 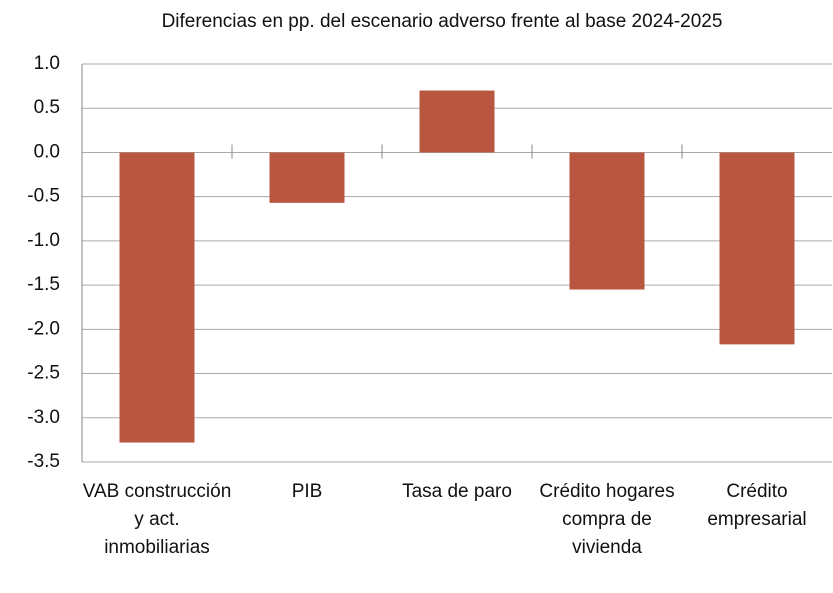 I want to click on y-tick-label: -3.0, so click(x=43, y=417).